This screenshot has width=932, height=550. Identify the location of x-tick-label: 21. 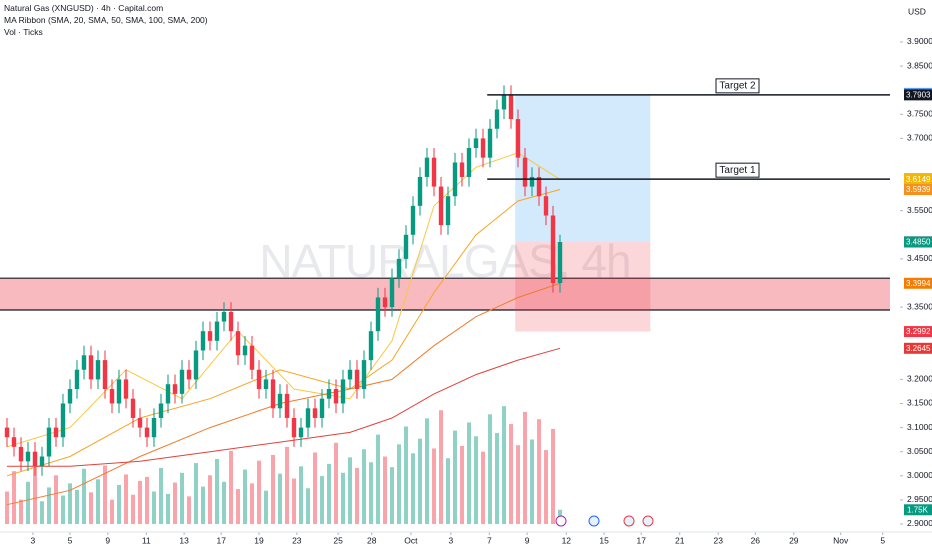
(680, 540).